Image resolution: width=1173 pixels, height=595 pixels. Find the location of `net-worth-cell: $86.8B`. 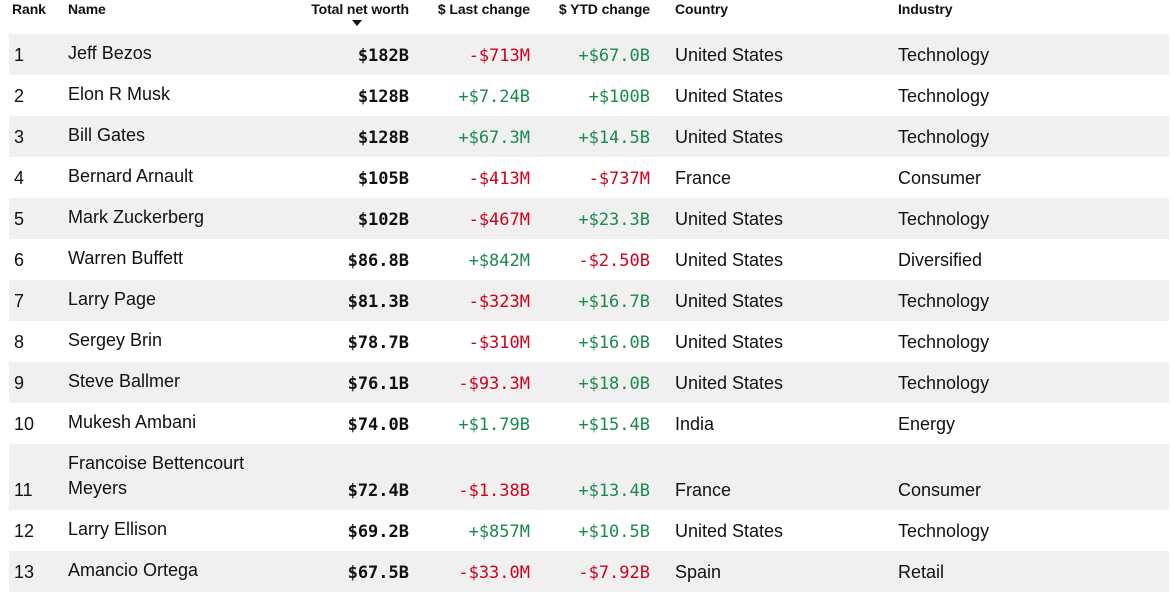

net-worth-cell: $86.8B is located at coordinates (378, 261).